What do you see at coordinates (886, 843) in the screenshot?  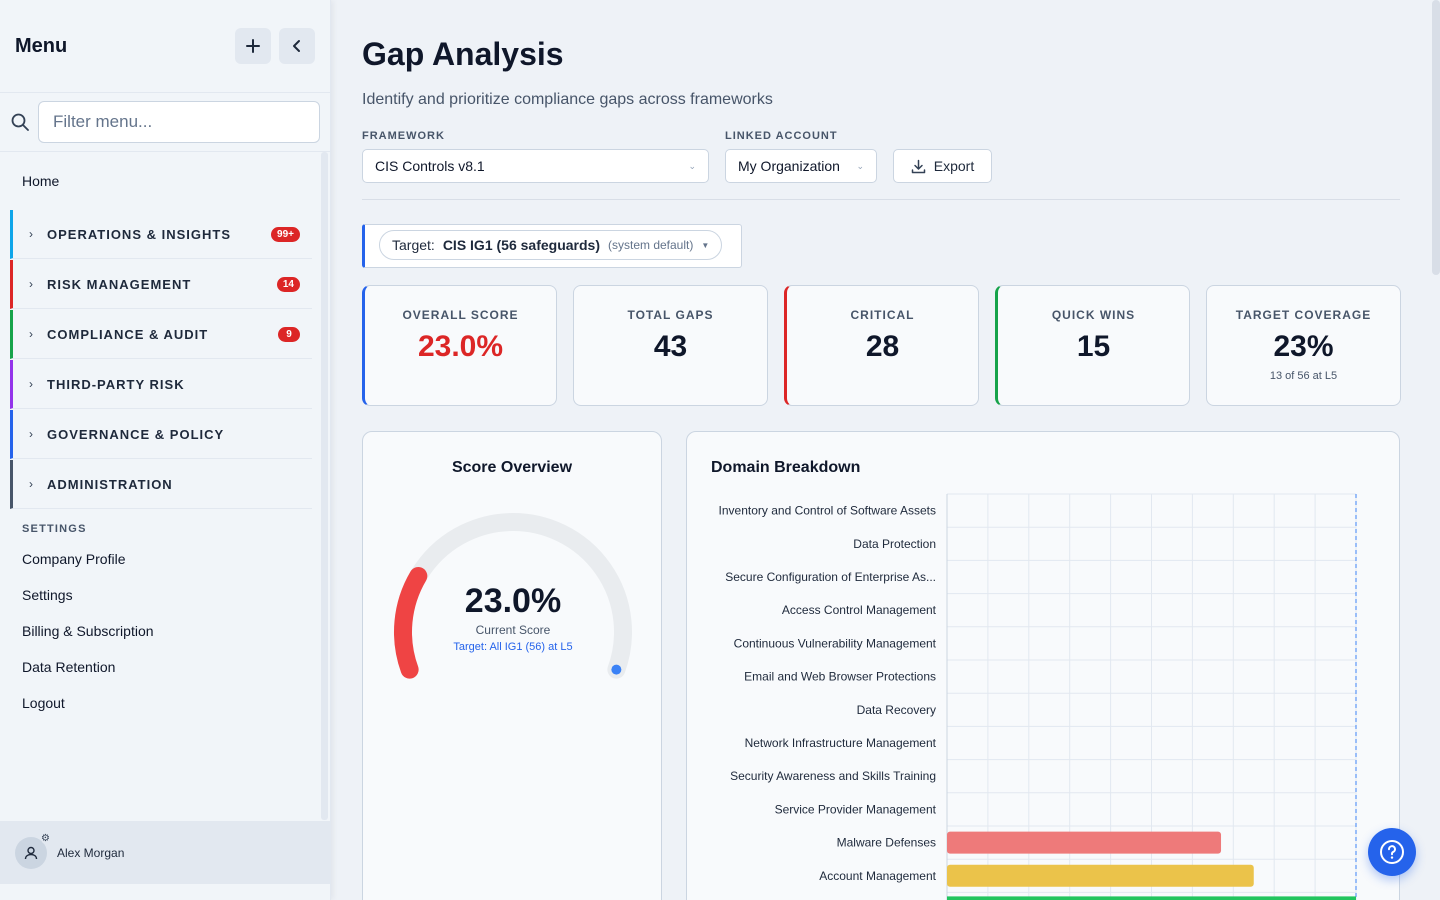 I see `category-label: Malware Defenses` at bounding box center [886, 843].